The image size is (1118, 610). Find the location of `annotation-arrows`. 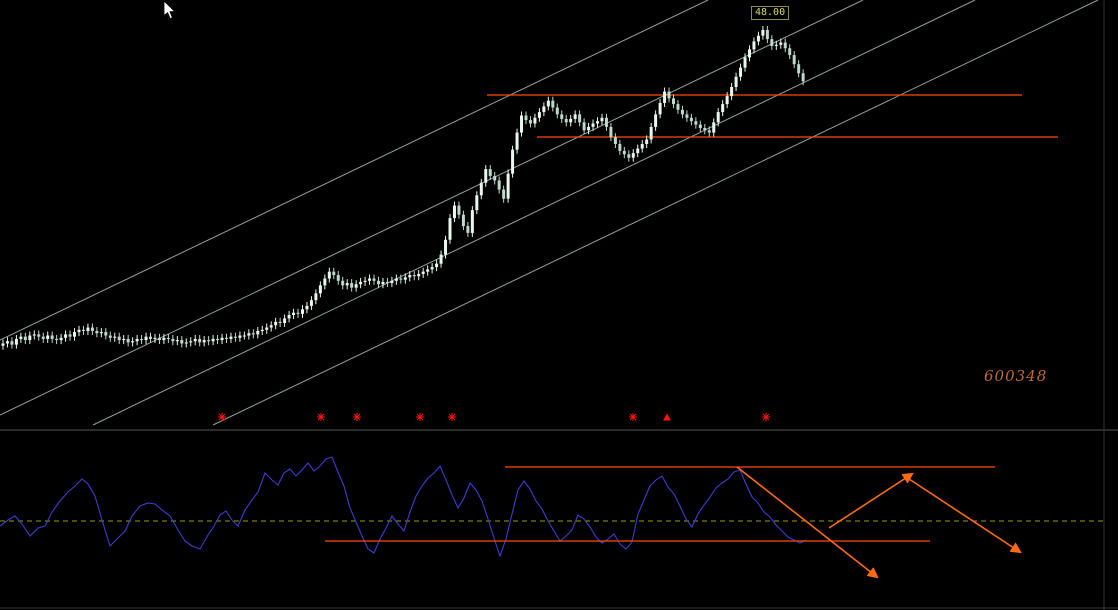

annotation-arrows is located at coordinates (673, 522).